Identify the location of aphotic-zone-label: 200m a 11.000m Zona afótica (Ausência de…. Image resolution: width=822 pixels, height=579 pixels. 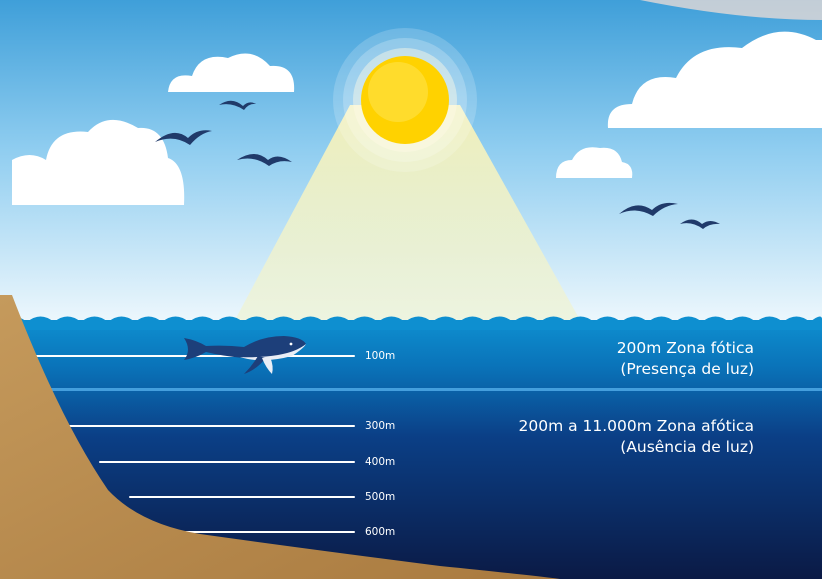
(637, 437).